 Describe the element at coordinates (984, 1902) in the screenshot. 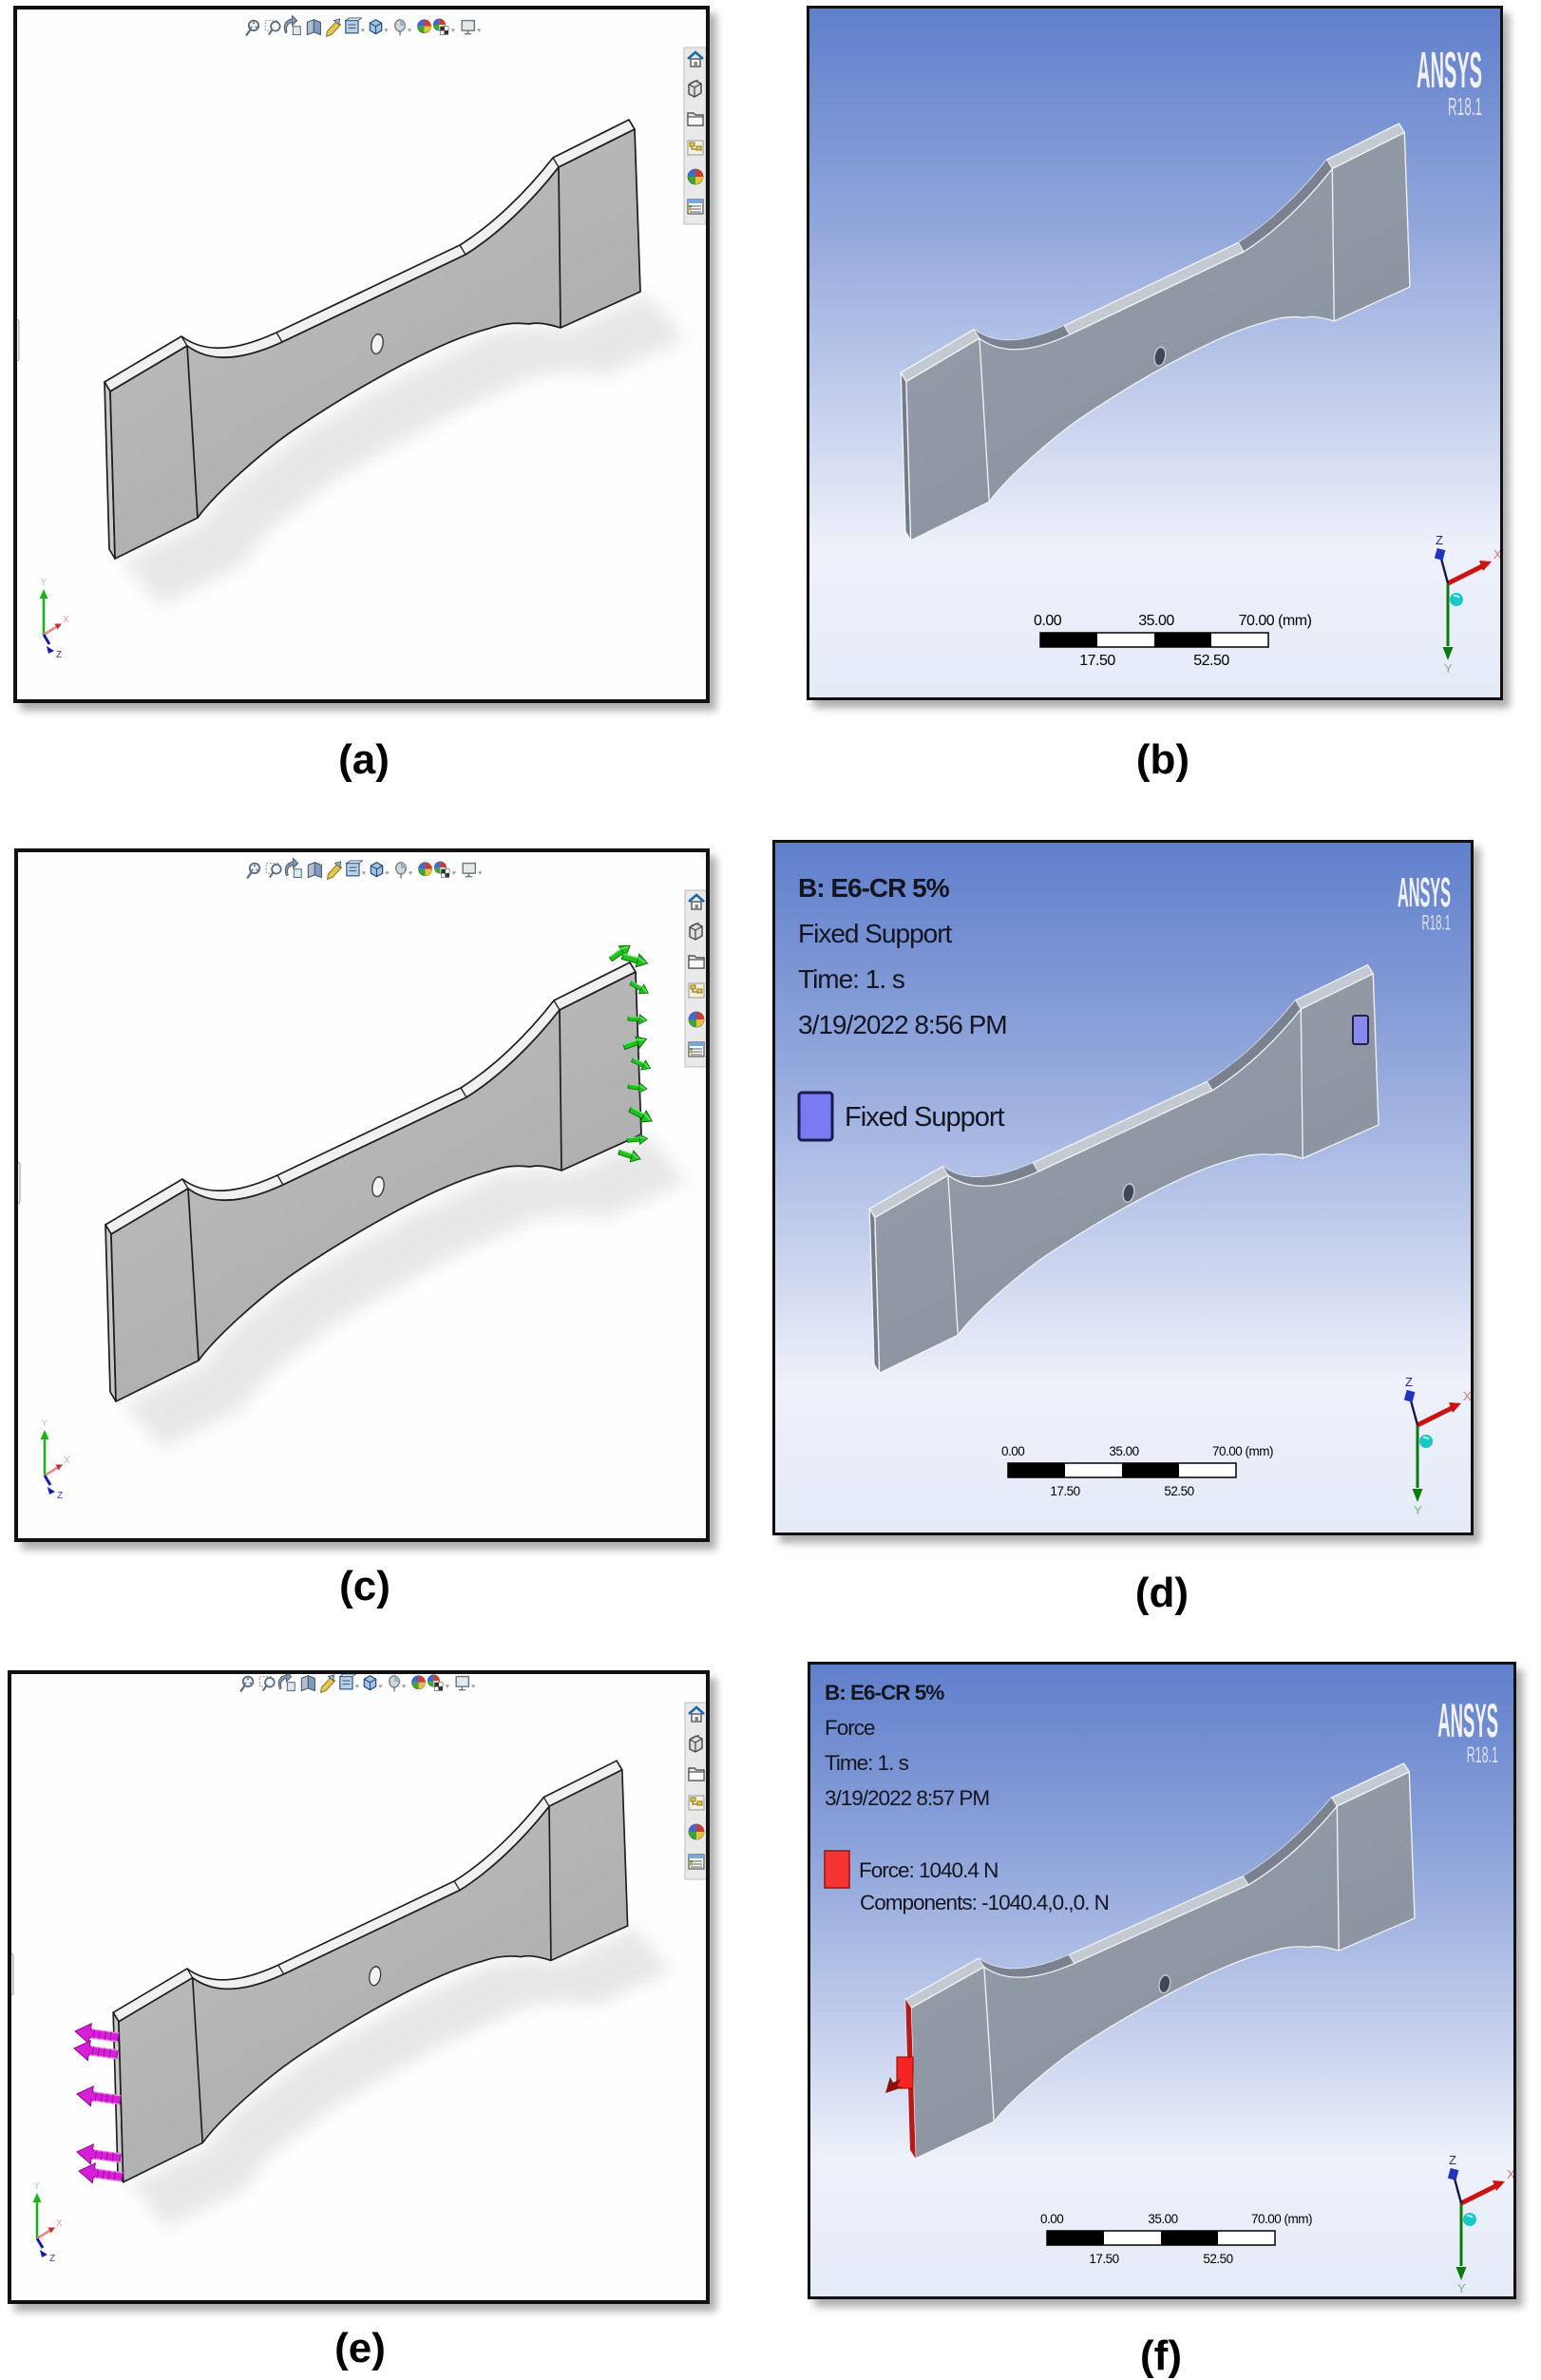

I see `svg-text: Components: -1040.4,0.,0. N` at that location.